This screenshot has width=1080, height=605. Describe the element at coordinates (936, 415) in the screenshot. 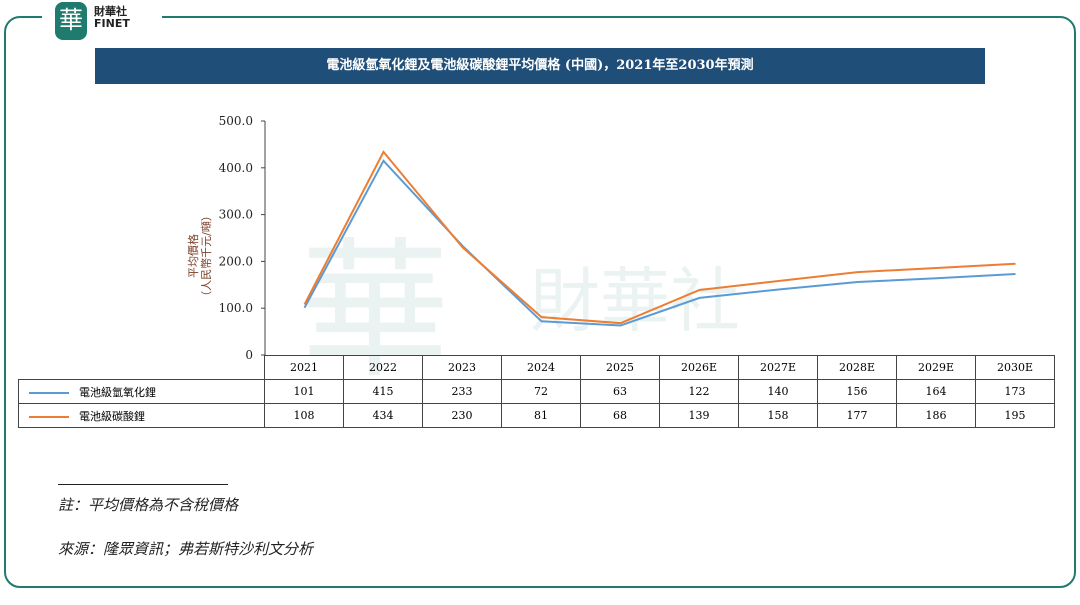

I see `data-cell: 186` at that location.